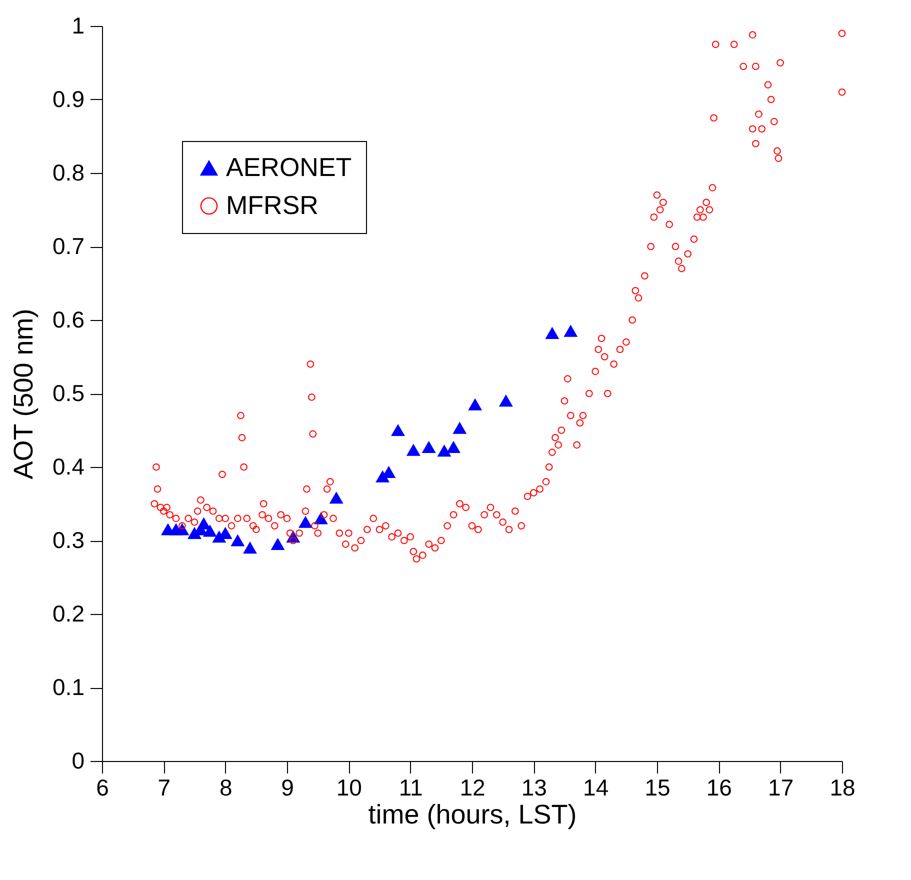 This screenshot has width=911, height=880. Describe the element at coordinates (596, 787) in the screenshot. I see `x-tick-label: 14` at that location.